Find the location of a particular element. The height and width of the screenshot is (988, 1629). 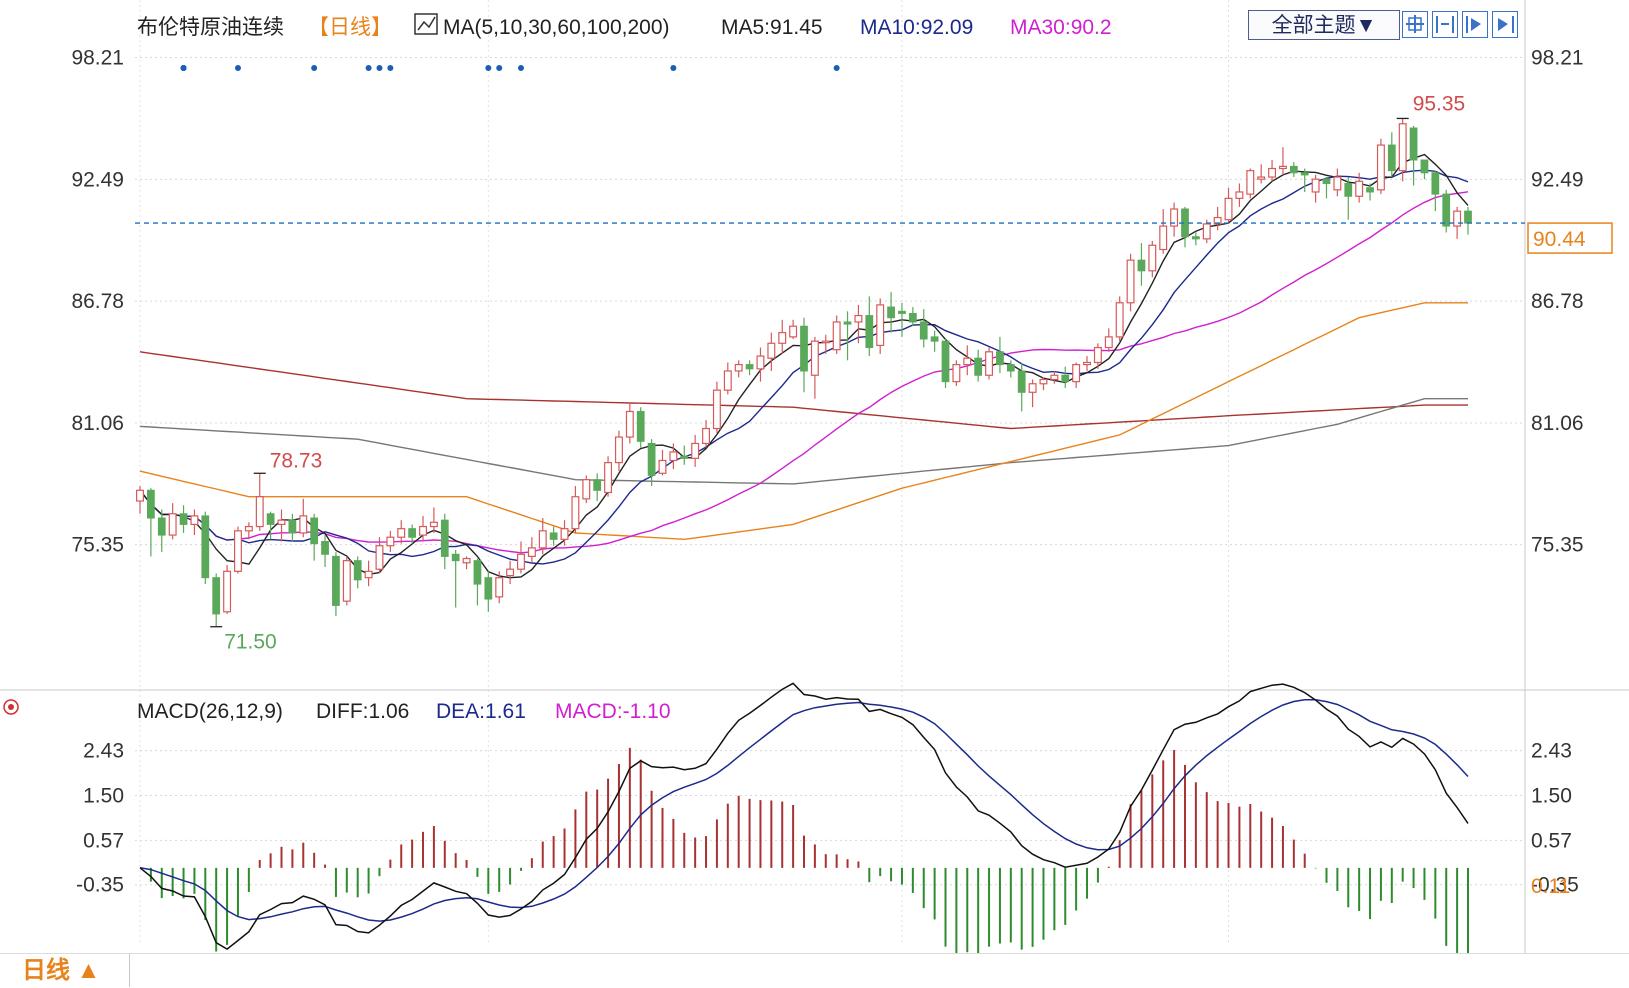

period-tag: 【日线】 is located at coordinates (350, 27).